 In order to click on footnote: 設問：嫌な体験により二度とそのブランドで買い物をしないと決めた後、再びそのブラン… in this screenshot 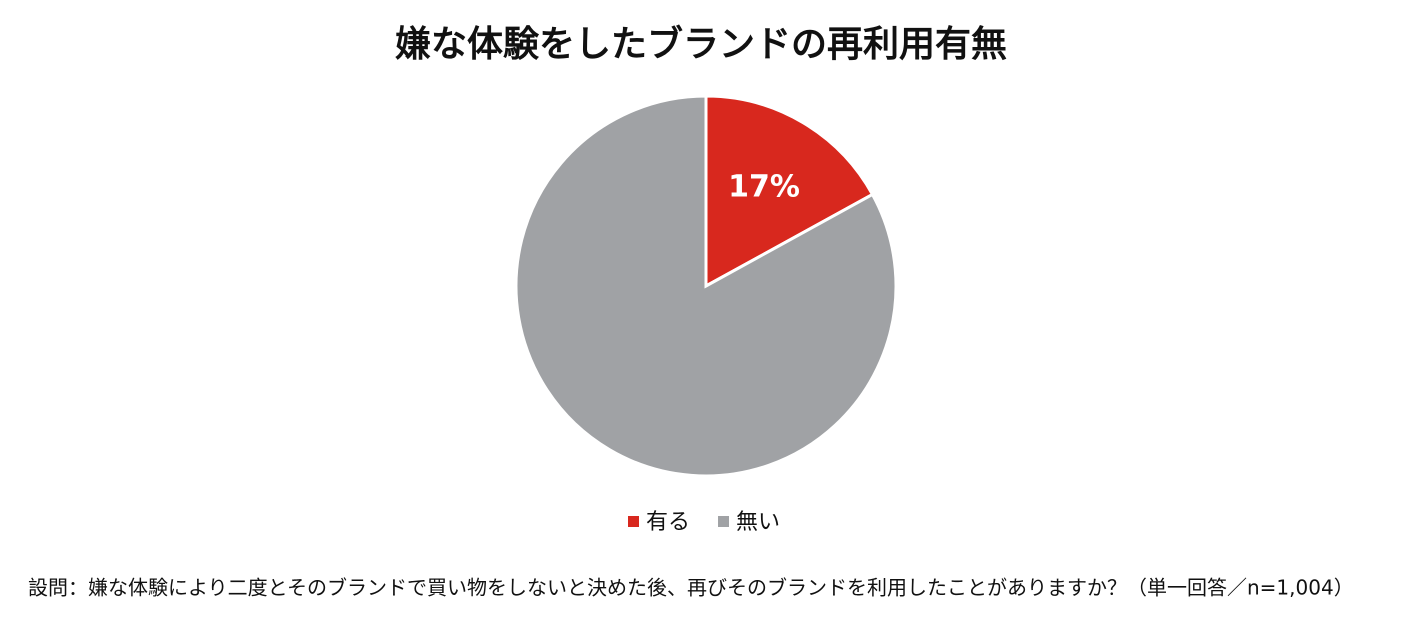, I will do `click(691, 588)`.